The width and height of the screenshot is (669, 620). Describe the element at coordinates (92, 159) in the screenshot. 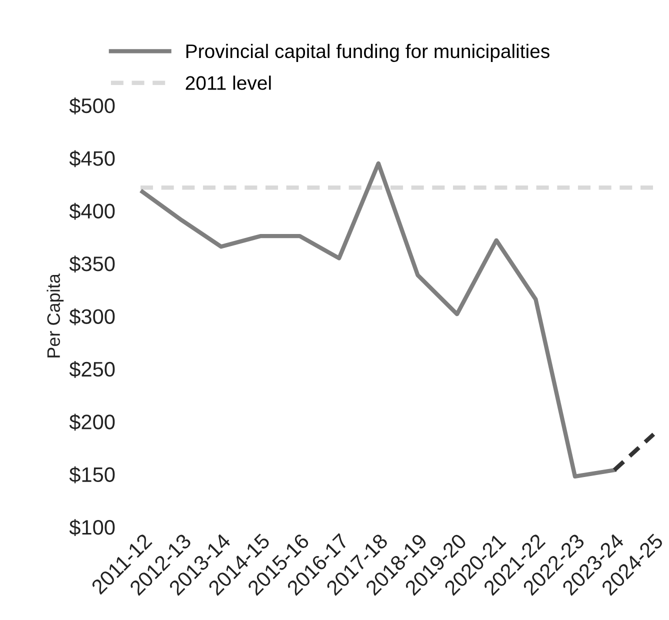

I see `y-tick-label: $450` at that location.